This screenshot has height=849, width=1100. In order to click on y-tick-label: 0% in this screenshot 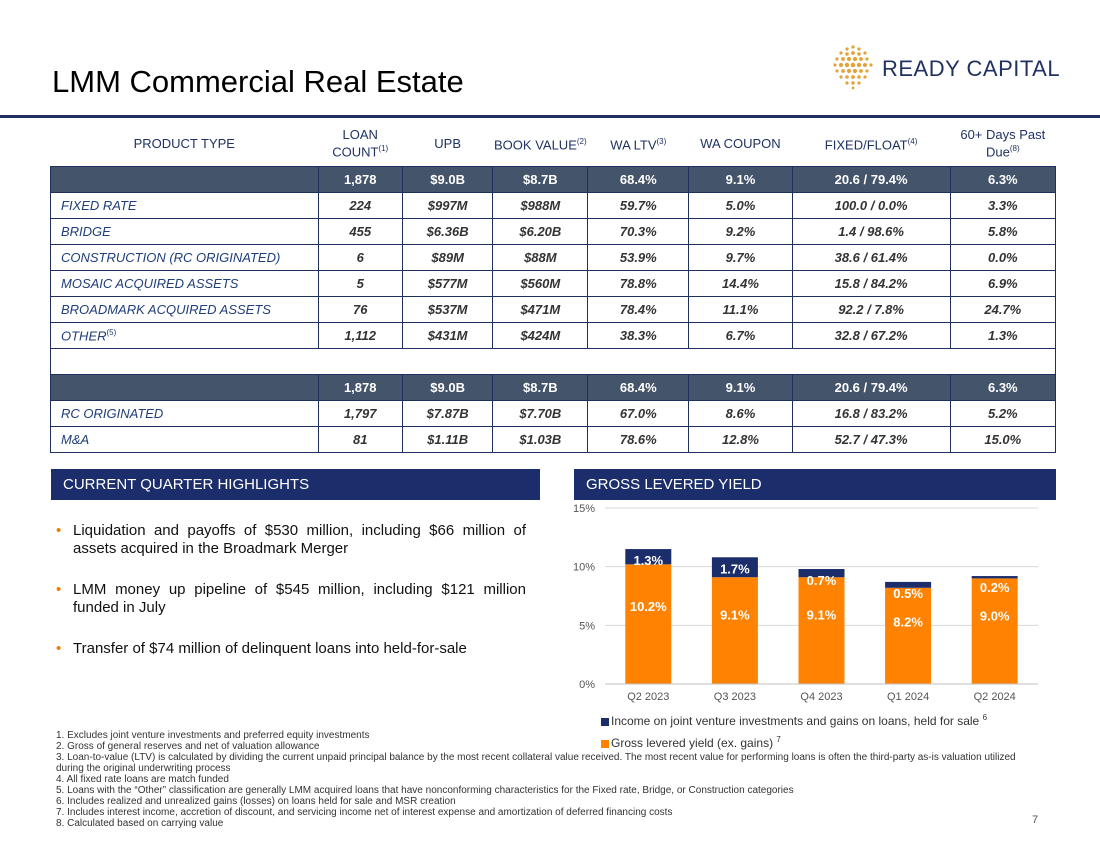, I will do `click(587, 685)`.